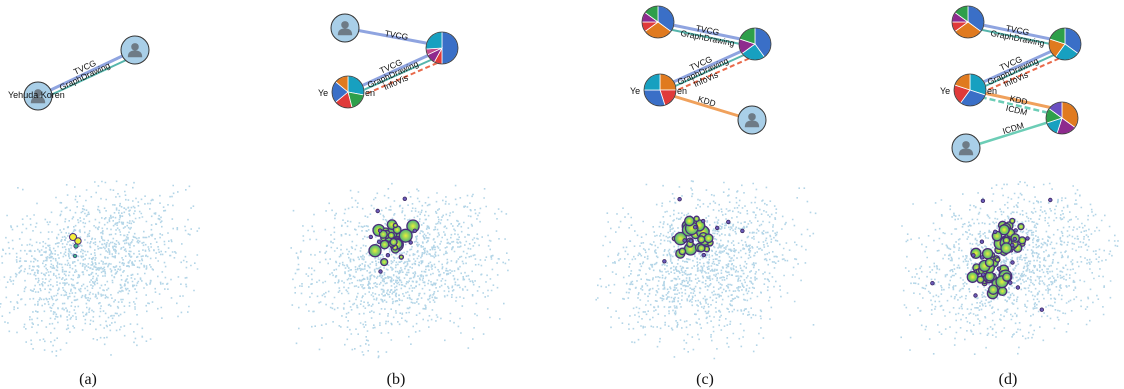 The width and height of the screenshot is (1124, 389). What do you see at coordinates (945, 91) in the screenshot?
I see `node-label-author-left: Ye` at bounding box center [945, 91].